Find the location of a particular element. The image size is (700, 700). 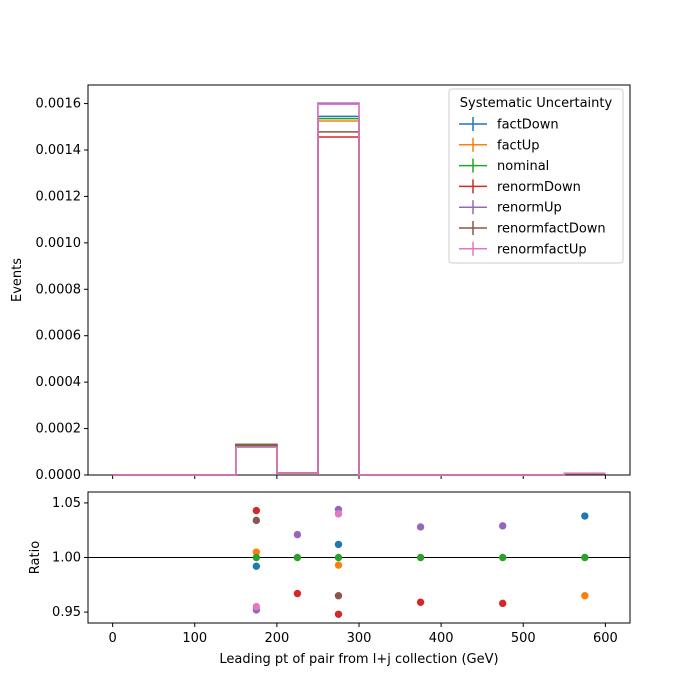

legend-title: Systematic Uncertainty is located at coordinates (536, 103).